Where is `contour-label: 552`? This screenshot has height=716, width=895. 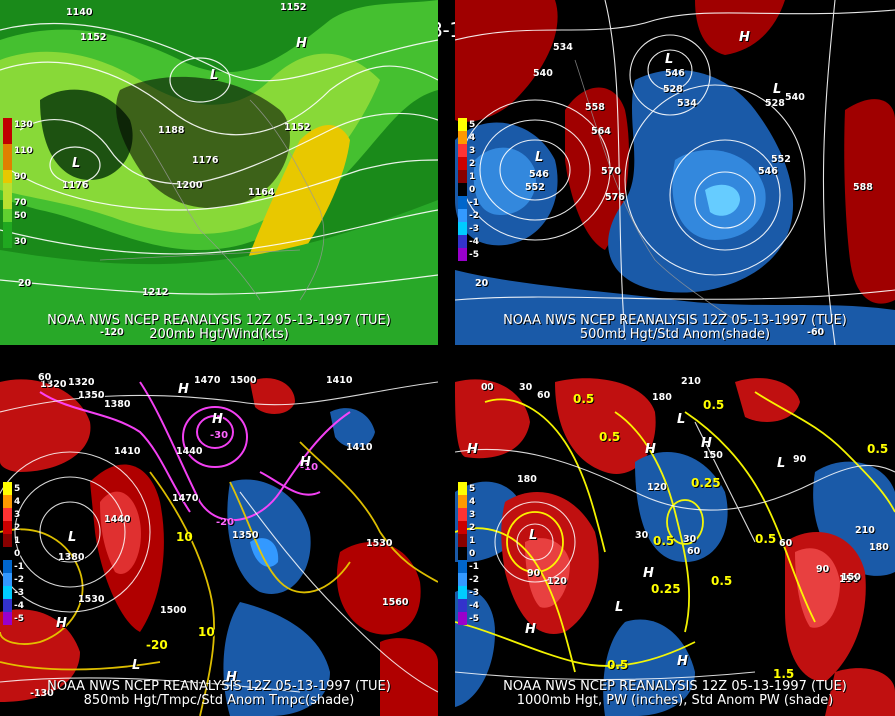
contour-label: 552 is located at coordinates (781, 159).